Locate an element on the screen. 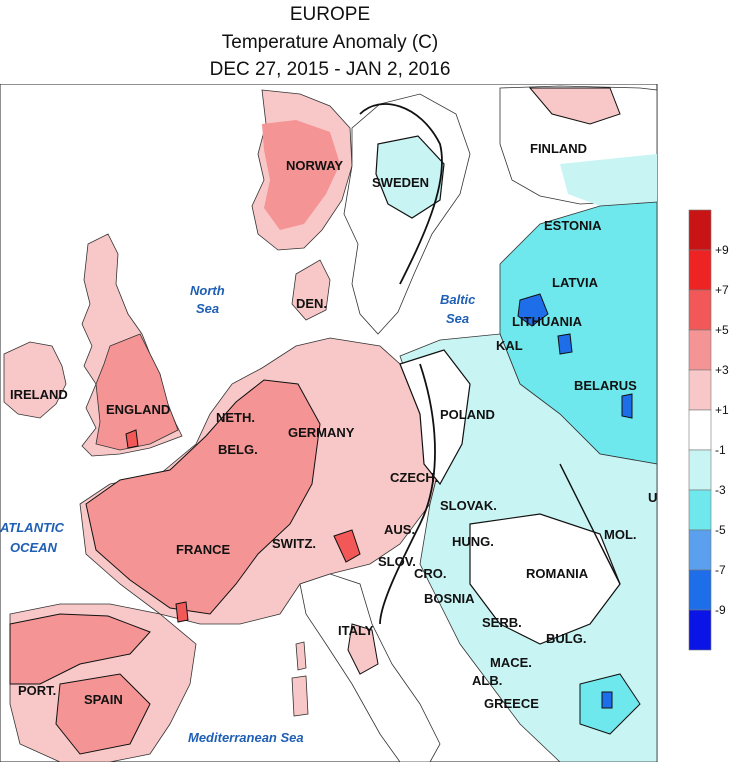 The width and height of the screenshot is (733, 762). label-netherlands: NETH. is located at coordinates (235, 417).